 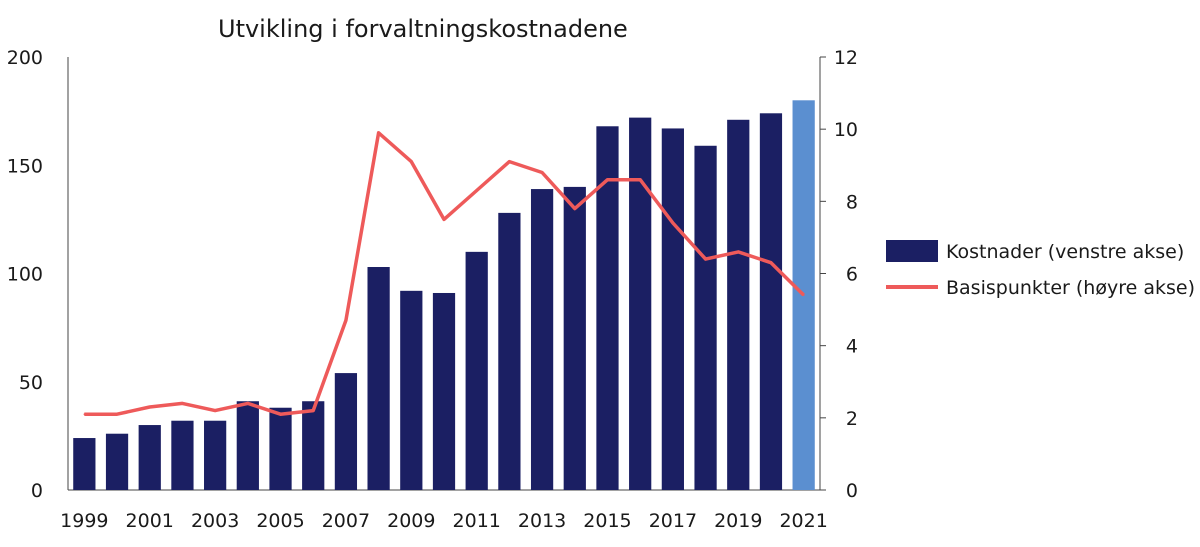 What do you see at coordinates (607, 521) in the screenshot?
I see `x-tick-label: 2015` at bounding box center [607, 521].